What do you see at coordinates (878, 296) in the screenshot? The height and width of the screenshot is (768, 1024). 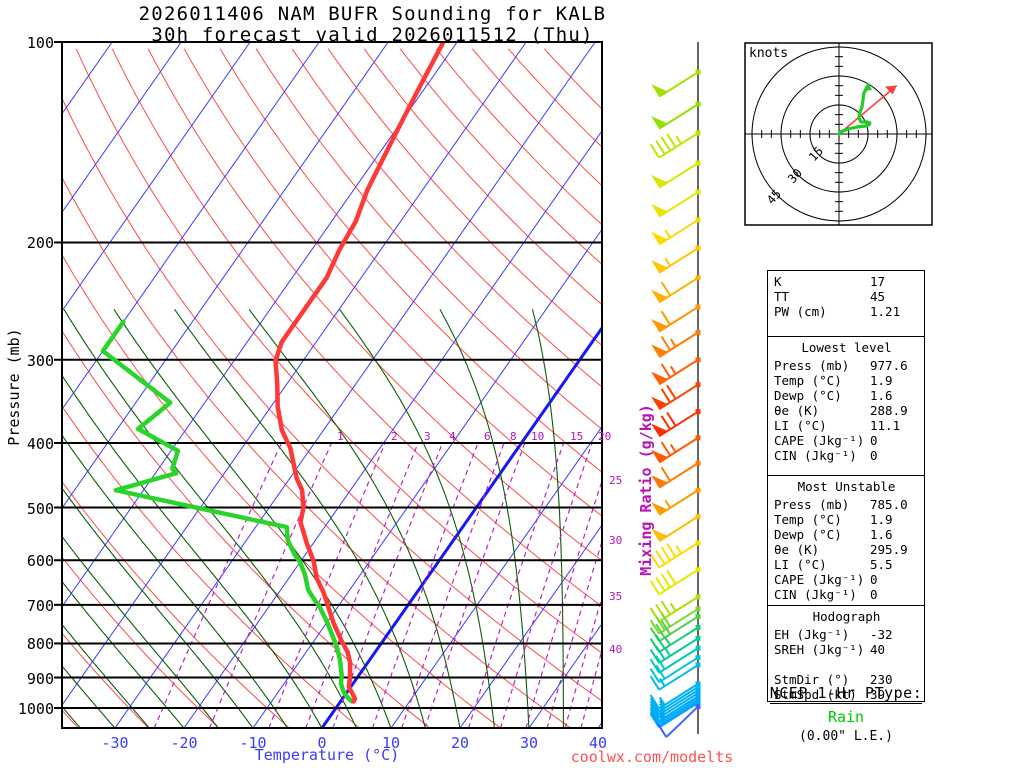 I see `indices-row-value: 45` at bounding box center [878, 296].